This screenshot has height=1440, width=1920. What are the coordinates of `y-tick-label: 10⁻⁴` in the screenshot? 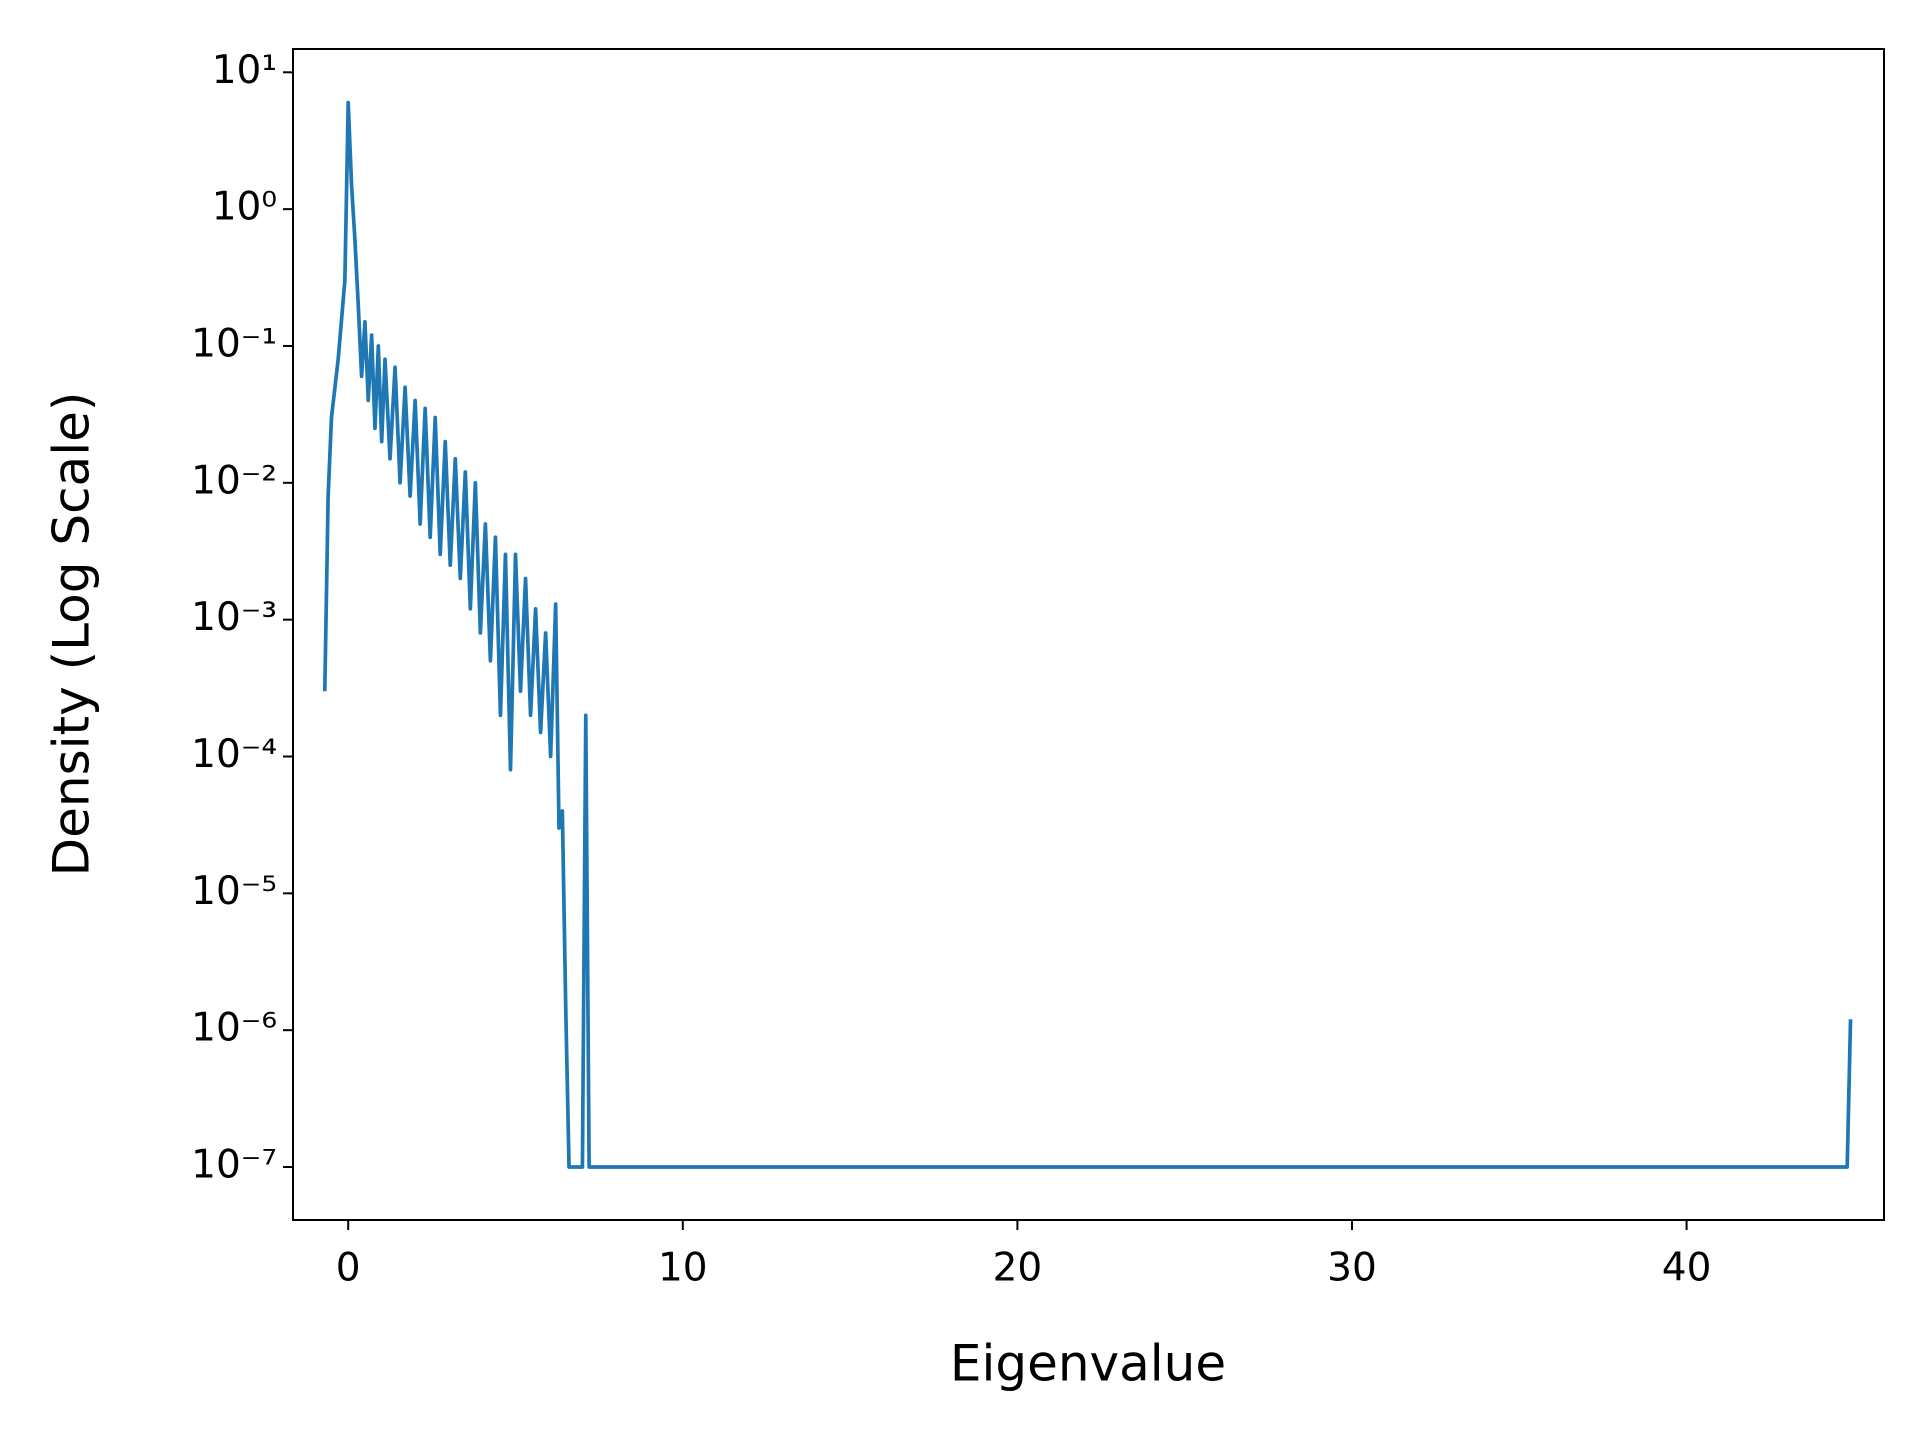 It's located at (234, 754).